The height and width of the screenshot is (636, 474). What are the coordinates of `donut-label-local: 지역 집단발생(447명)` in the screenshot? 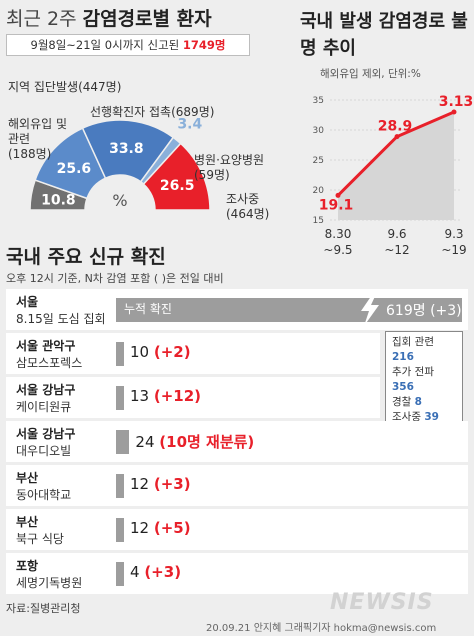 It's located at (64, 87).